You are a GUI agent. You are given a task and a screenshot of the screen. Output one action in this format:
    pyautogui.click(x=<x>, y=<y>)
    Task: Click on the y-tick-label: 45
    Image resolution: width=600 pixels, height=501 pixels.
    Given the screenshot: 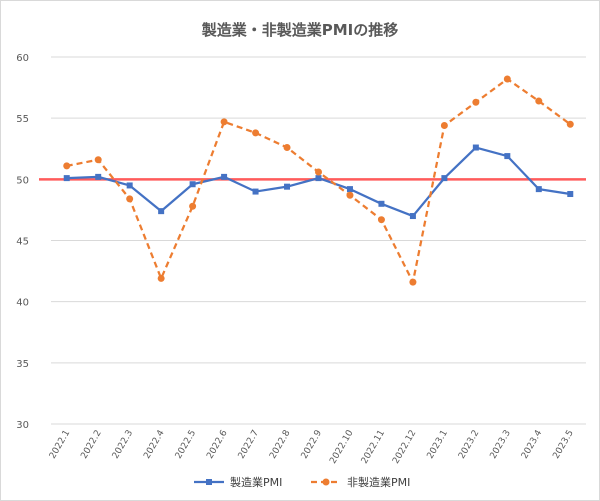 What is the action you would take?
    pyautogui.click(x=22, y=242)
    